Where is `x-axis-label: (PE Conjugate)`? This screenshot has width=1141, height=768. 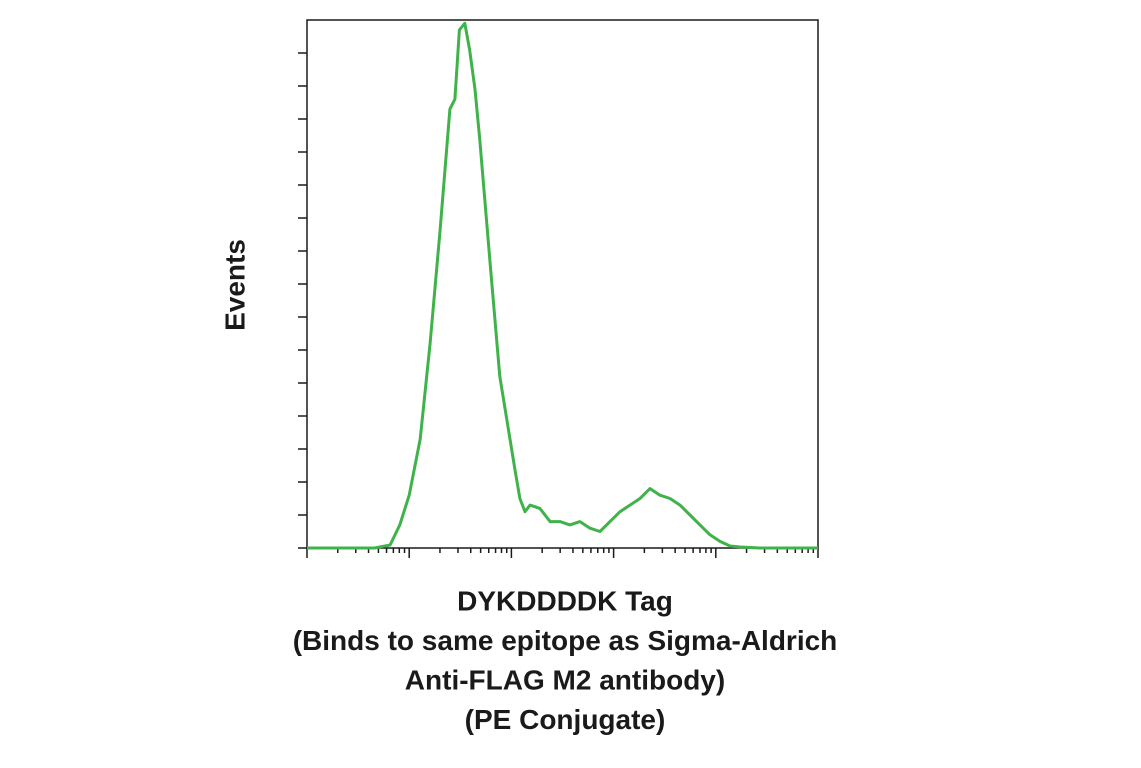
x-axis-label: (PE Conjugate) is located at coordinates (565, 719).